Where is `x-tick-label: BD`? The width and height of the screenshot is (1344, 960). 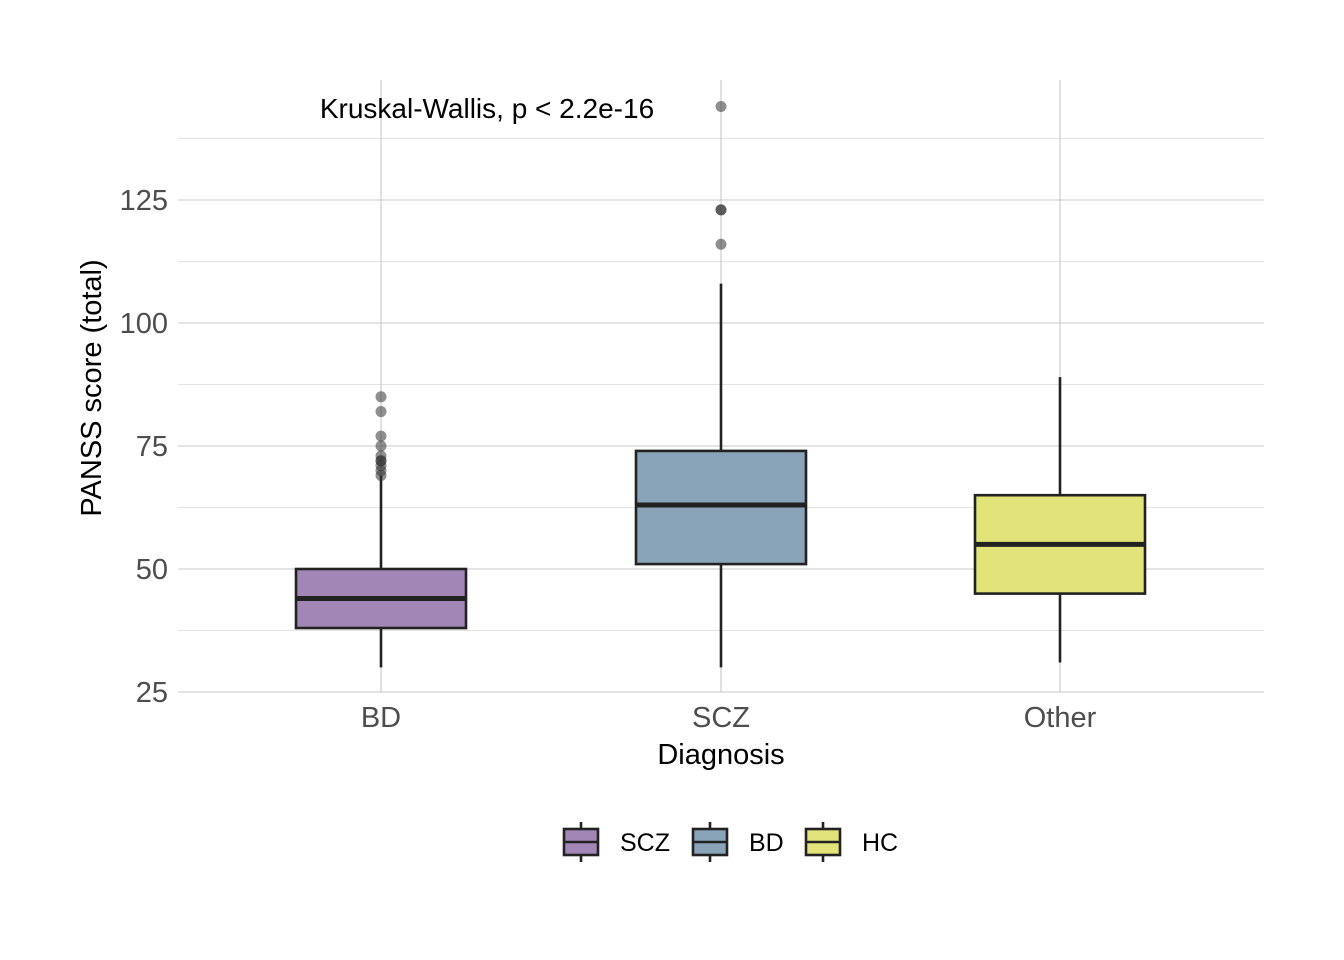
x-tick-label: BD is located at coordinates (381, 718).